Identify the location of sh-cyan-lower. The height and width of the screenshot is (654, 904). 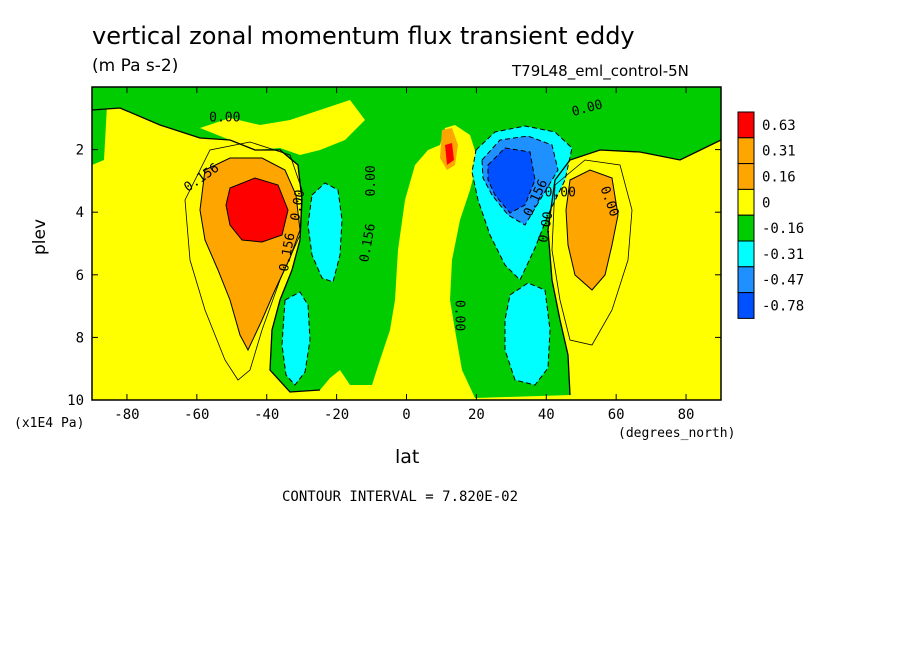
(296, 338).